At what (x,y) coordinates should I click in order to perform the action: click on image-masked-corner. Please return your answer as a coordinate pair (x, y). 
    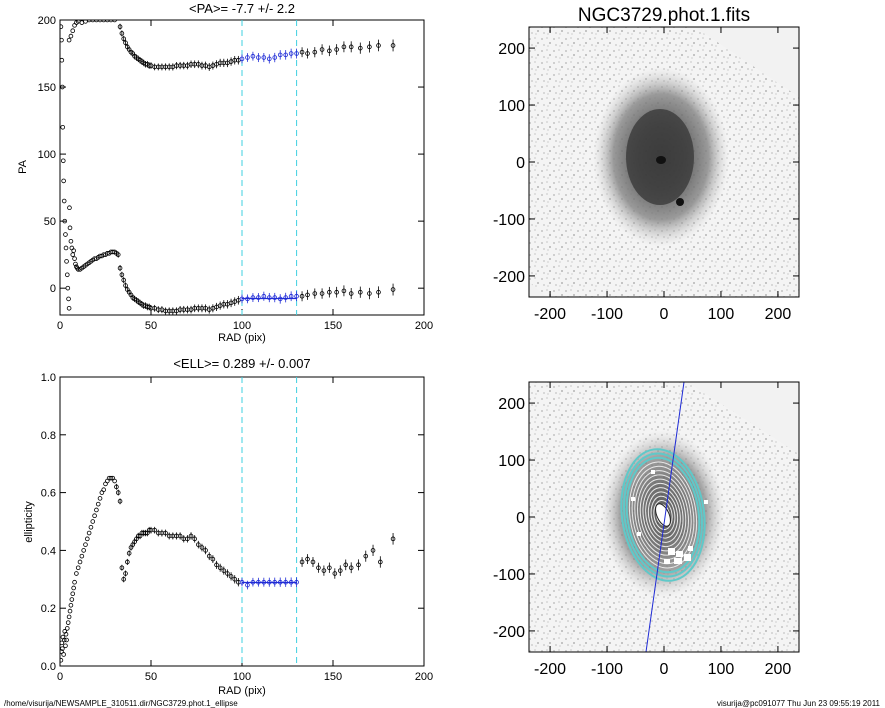
    Looking at the image, I should click on (747, 62).